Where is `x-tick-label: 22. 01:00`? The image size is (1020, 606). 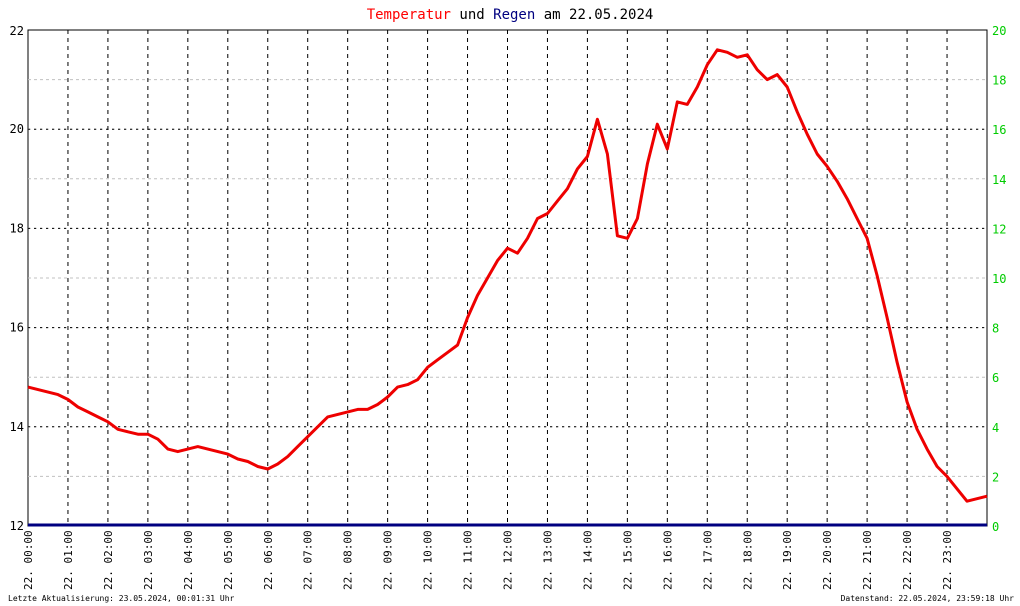
x-tick-label: 22. 01:00 is located at coordinates (68, 560).